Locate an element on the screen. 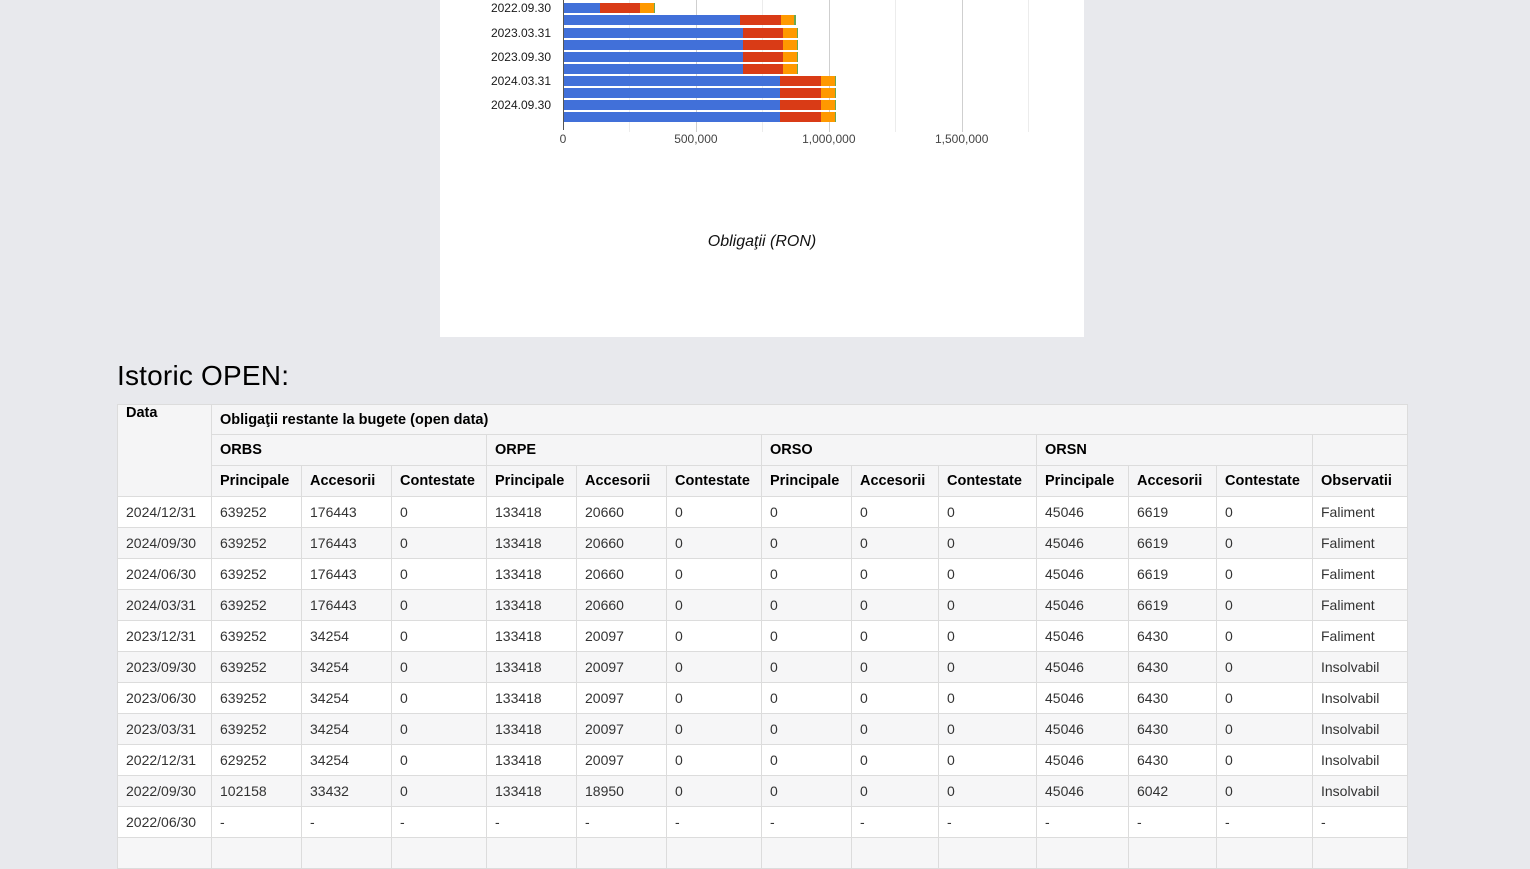 The width and height of the screenshot is (1530, 869). cell-value: 176443 is located at coordinates (346, 543).